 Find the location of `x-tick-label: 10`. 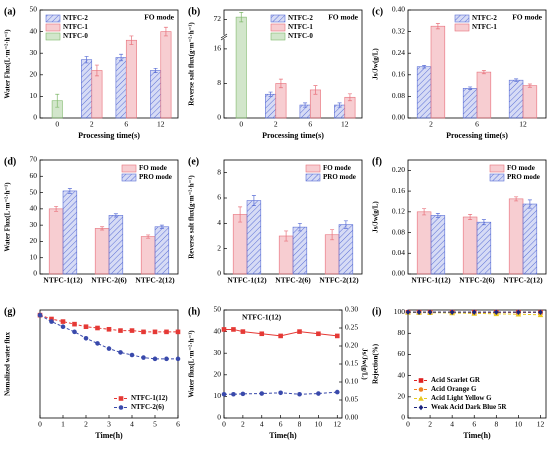

x-tick-label: 10 is located at coordinates (319, 424).